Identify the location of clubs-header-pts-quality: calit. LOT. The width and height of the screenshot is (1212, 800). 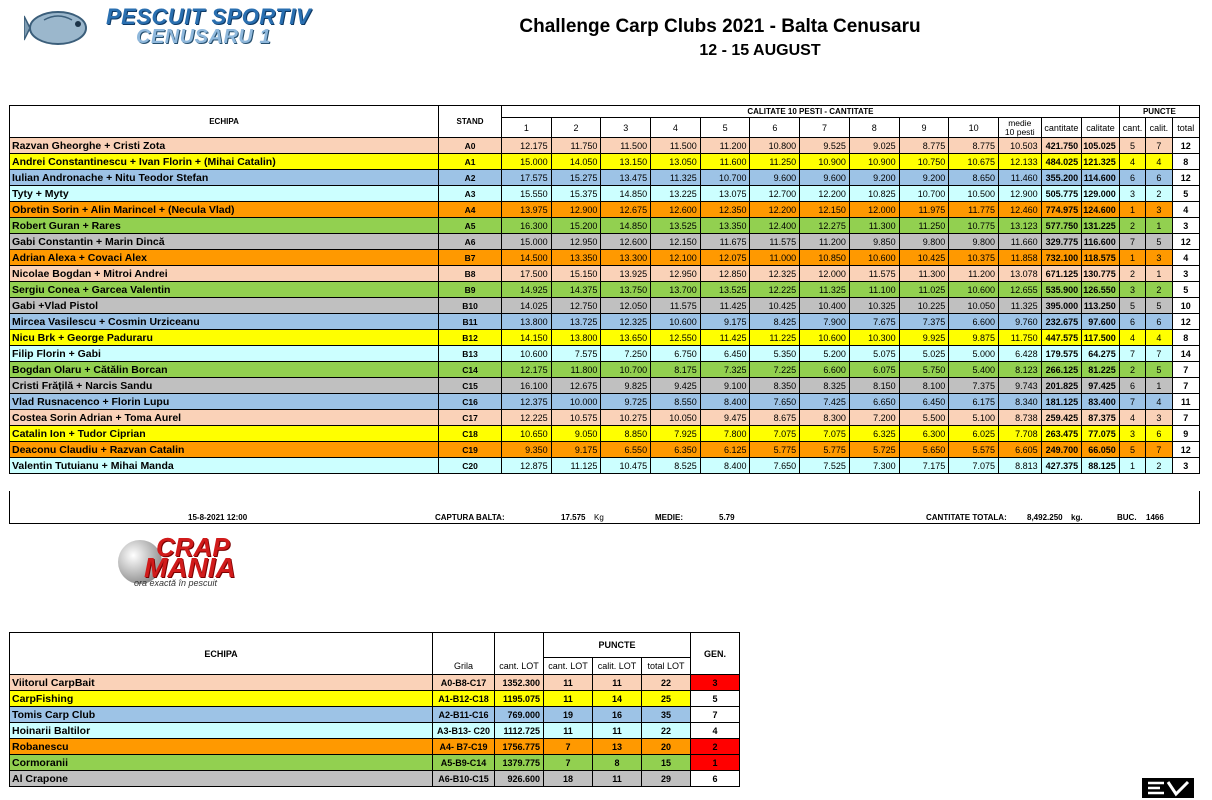
(617, 666).